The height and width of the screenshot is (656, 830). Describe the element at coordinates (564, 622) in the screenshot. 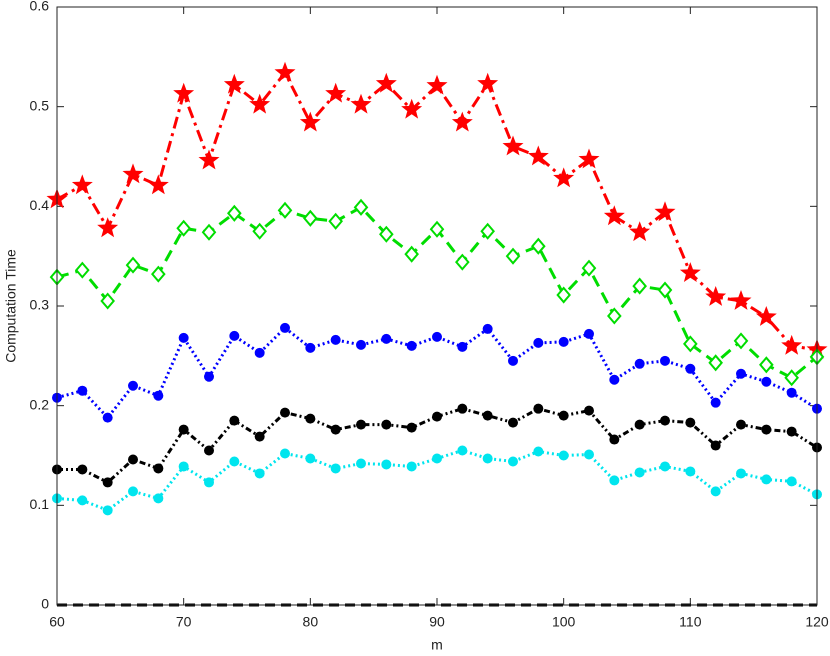

I see `x-tick-label: 100` at that location.